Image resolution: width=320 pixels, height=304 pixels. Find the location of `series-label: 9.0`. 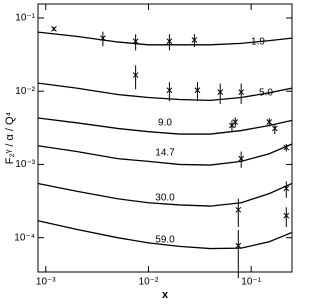

series-label: 9.0 is located at coordinates (165, 123).